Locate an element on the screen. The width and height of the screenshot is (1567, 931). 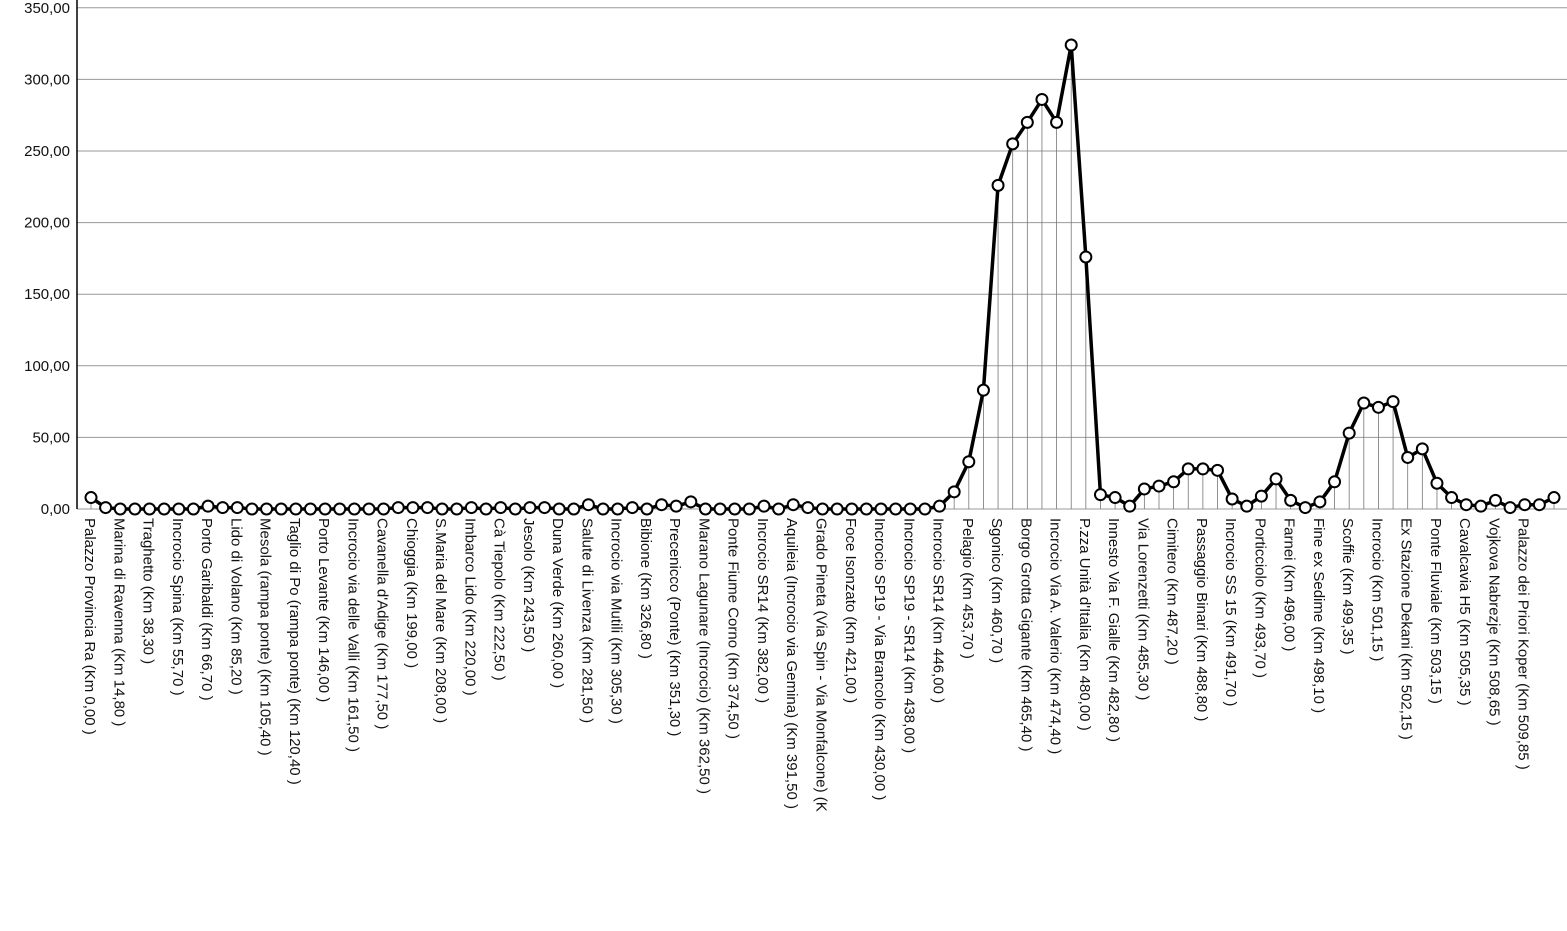
x-tick-label: Incrocio Spina (Km 55,70 ) is located at coordinates (177, 607).